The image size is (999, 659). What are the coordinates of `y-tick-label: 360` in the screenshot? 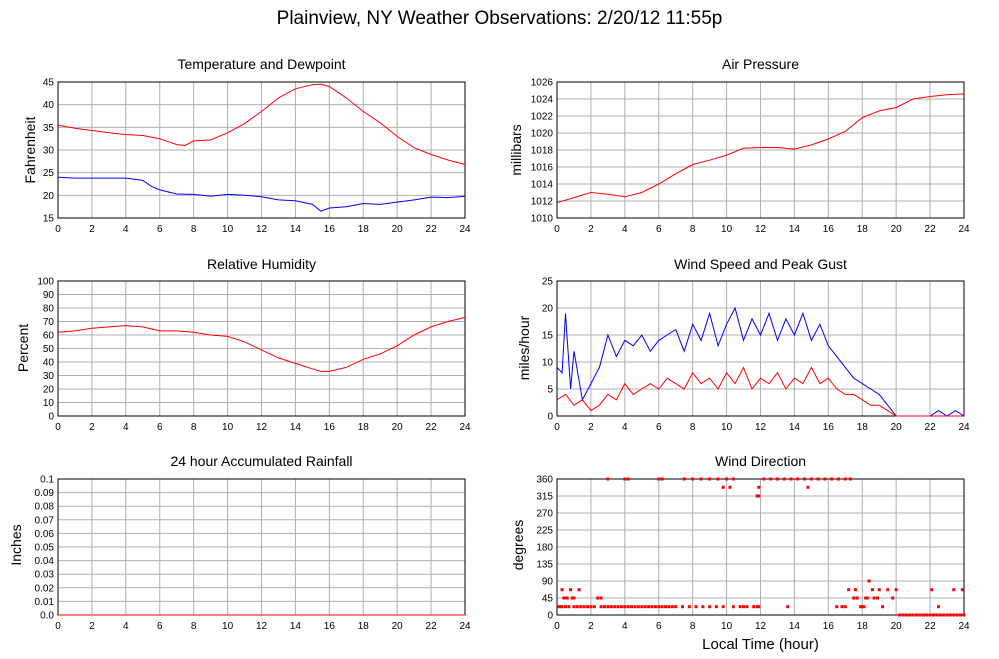 It's located at (544, 480).